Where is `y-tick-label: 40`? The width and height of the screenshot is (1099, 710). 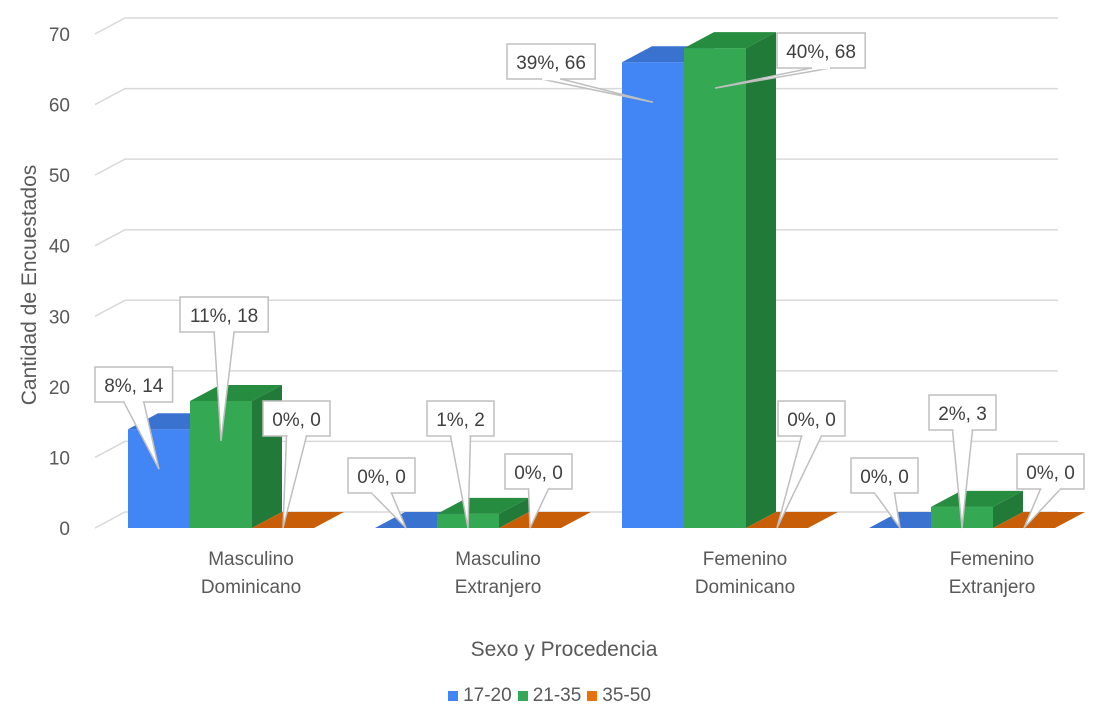
y-tick-label: 40 is located at coordinates (59, 247).